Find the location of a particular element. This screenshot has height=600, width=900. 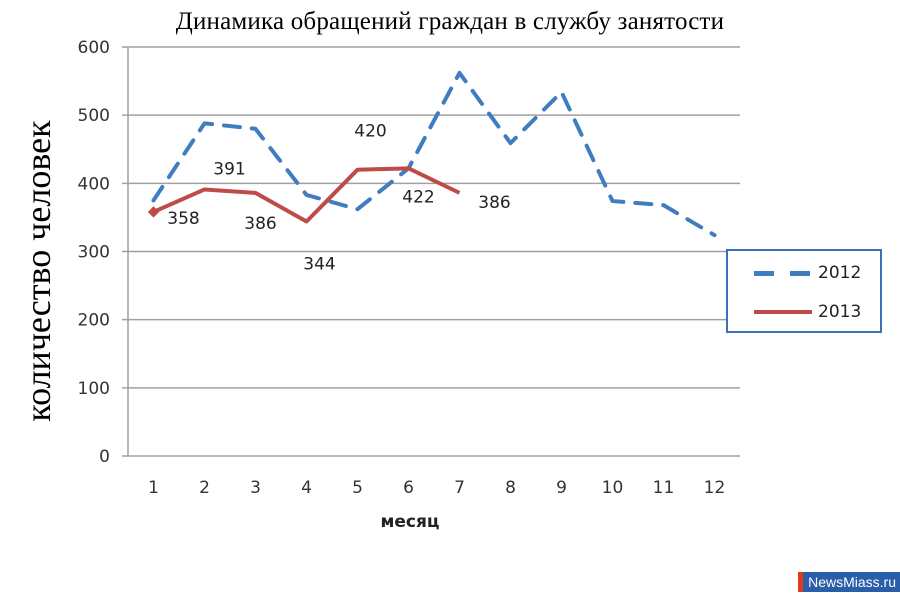

watermark-logo: NewsMiass.ru is located at coordinates (849, 582).